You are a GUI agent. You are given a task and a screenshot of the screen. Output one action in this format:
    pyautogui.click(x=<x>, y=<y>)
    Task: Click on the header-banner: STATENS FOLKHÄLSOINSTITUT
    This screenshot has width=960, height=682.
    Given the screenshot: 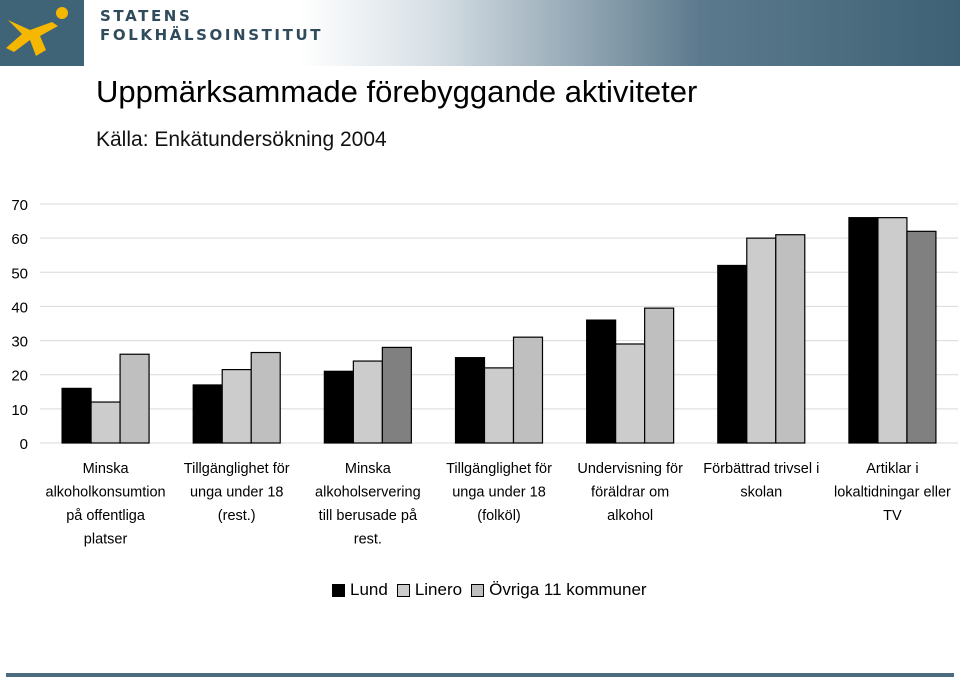 What is the action you would take?
    pyautogui.click(x=480, y=33)
    